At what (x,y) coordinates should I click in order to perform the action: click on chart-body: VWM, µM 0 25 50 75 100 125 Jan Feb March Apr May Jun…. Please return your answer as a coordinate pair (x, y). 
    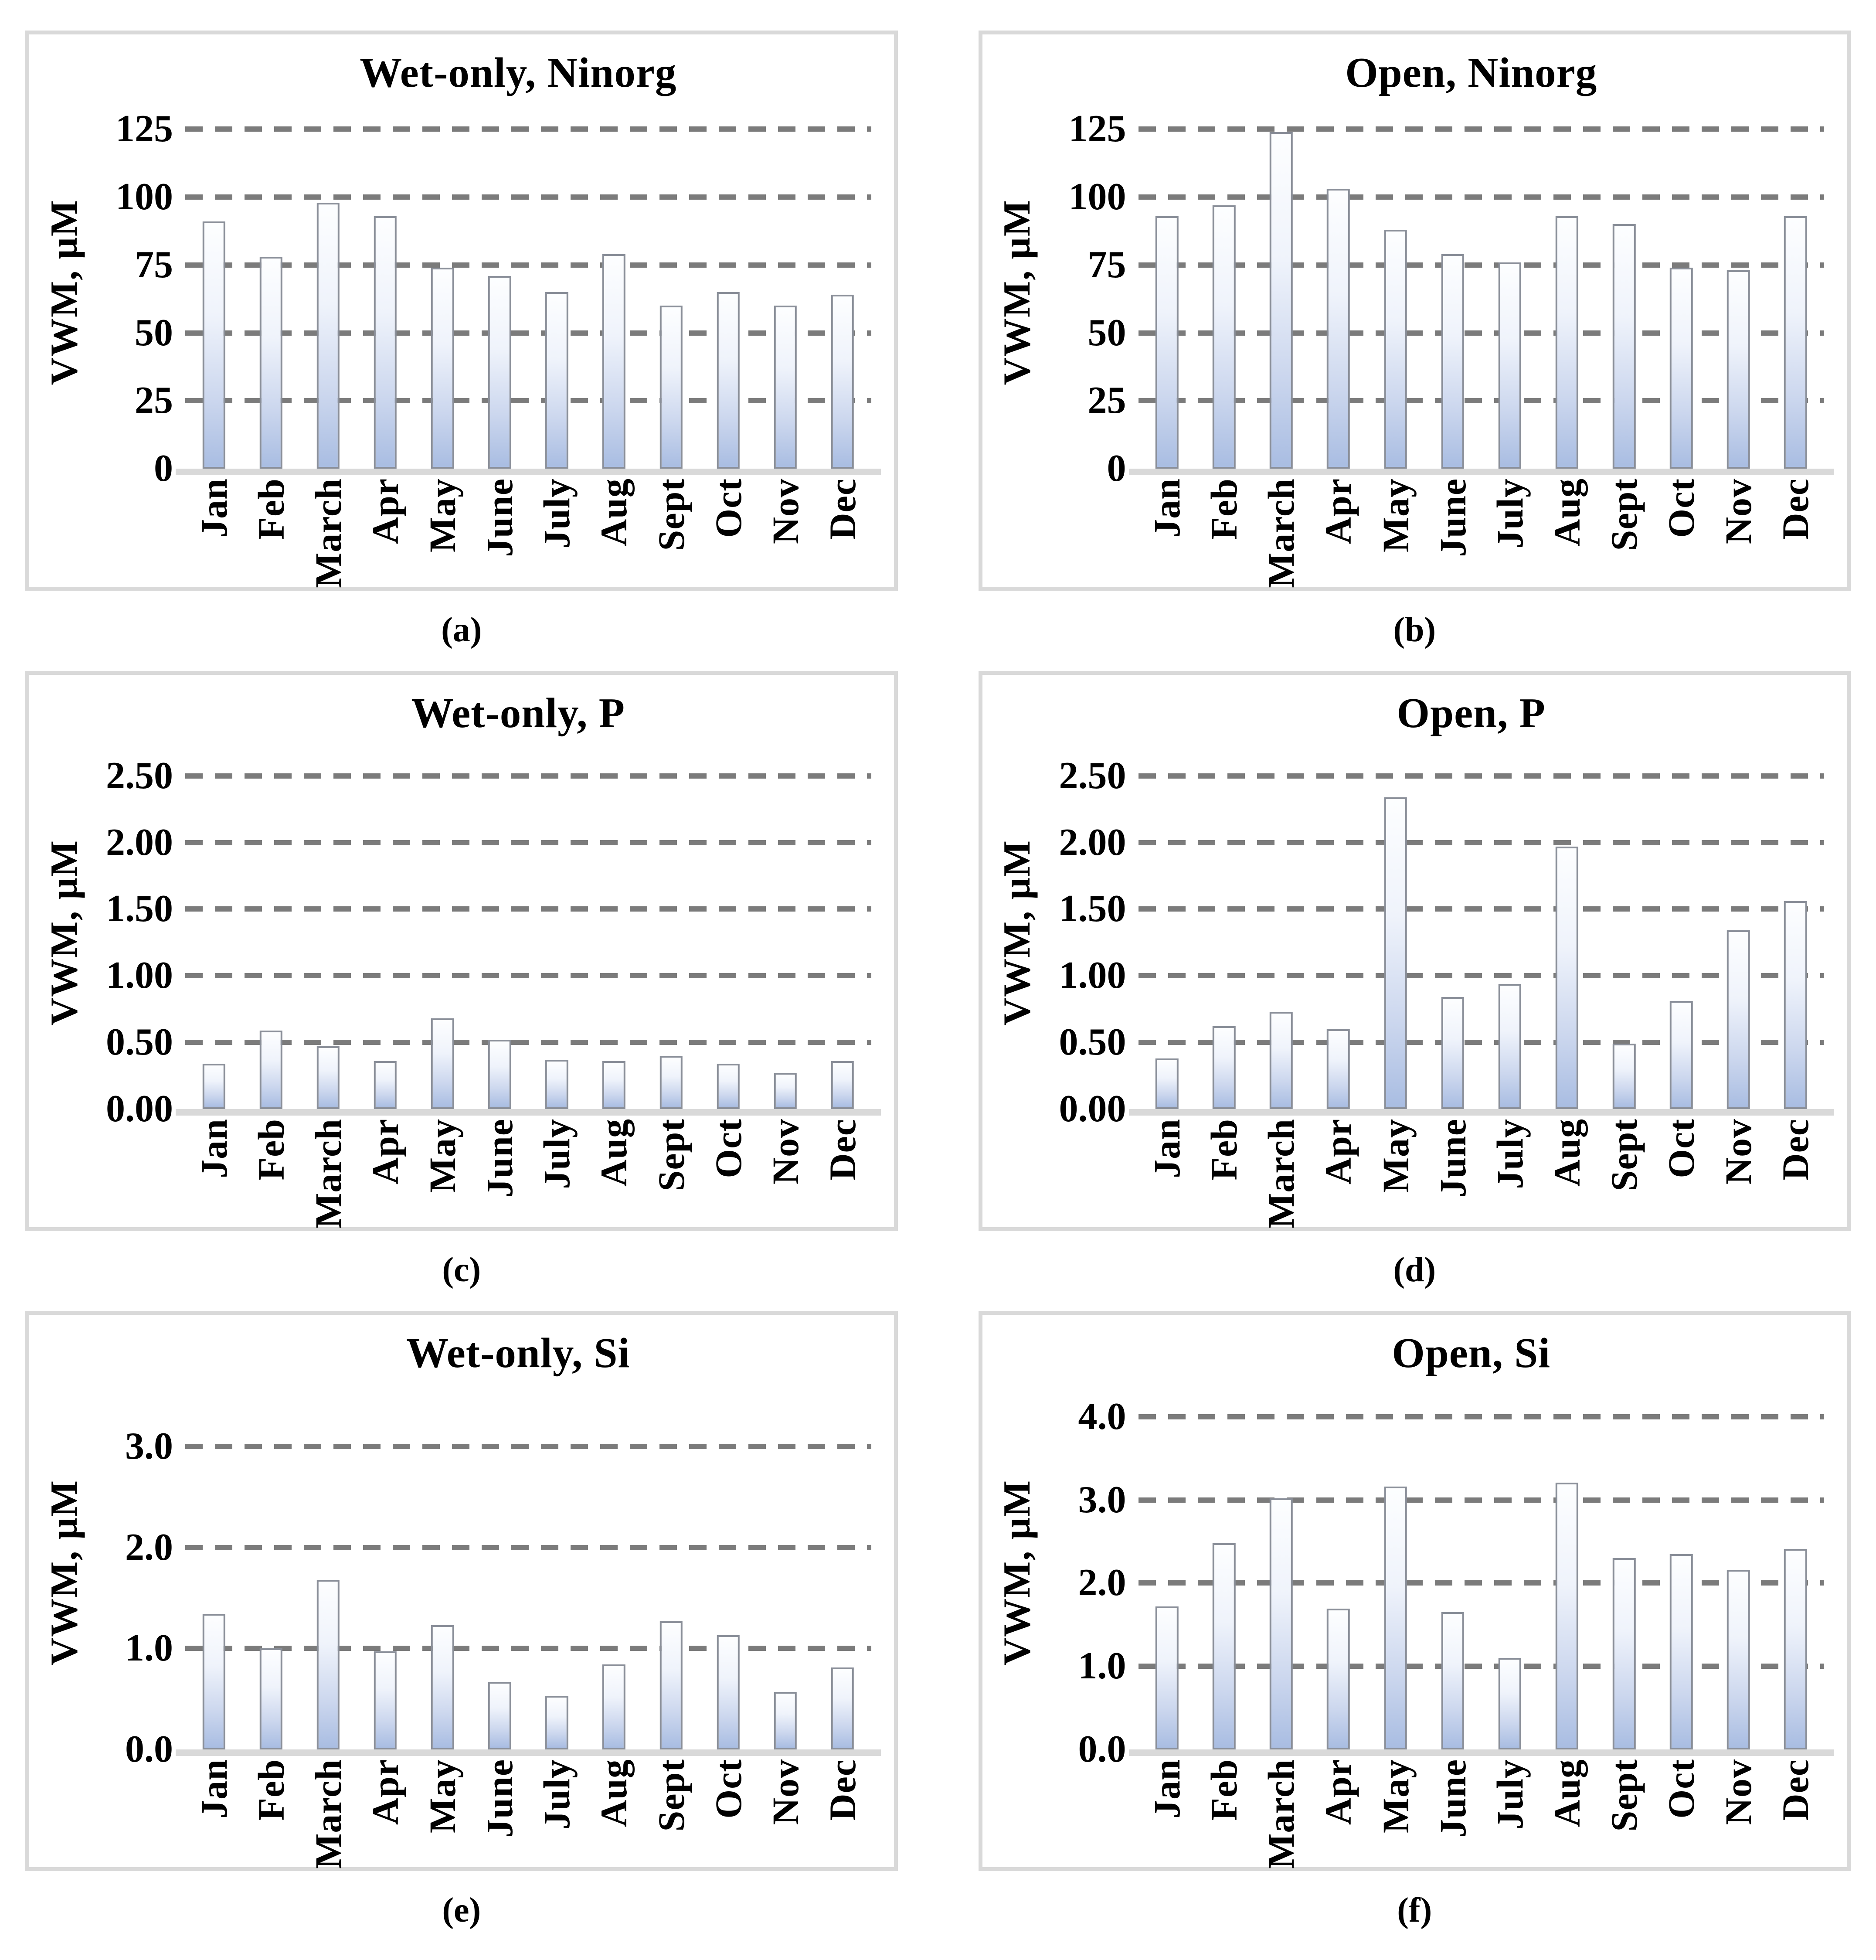
    Looking at the image, I should click on (459, 348).